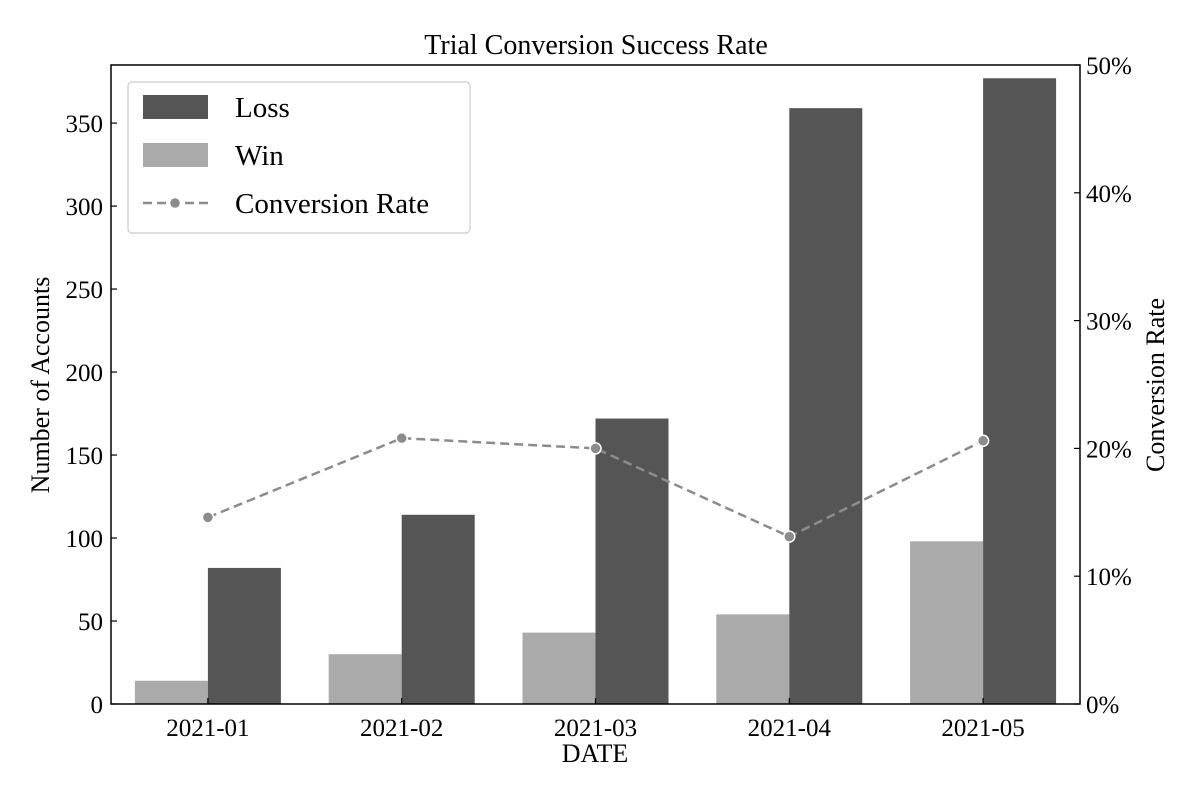  I want to click on y-tick-label: 50, so click(90, 622).